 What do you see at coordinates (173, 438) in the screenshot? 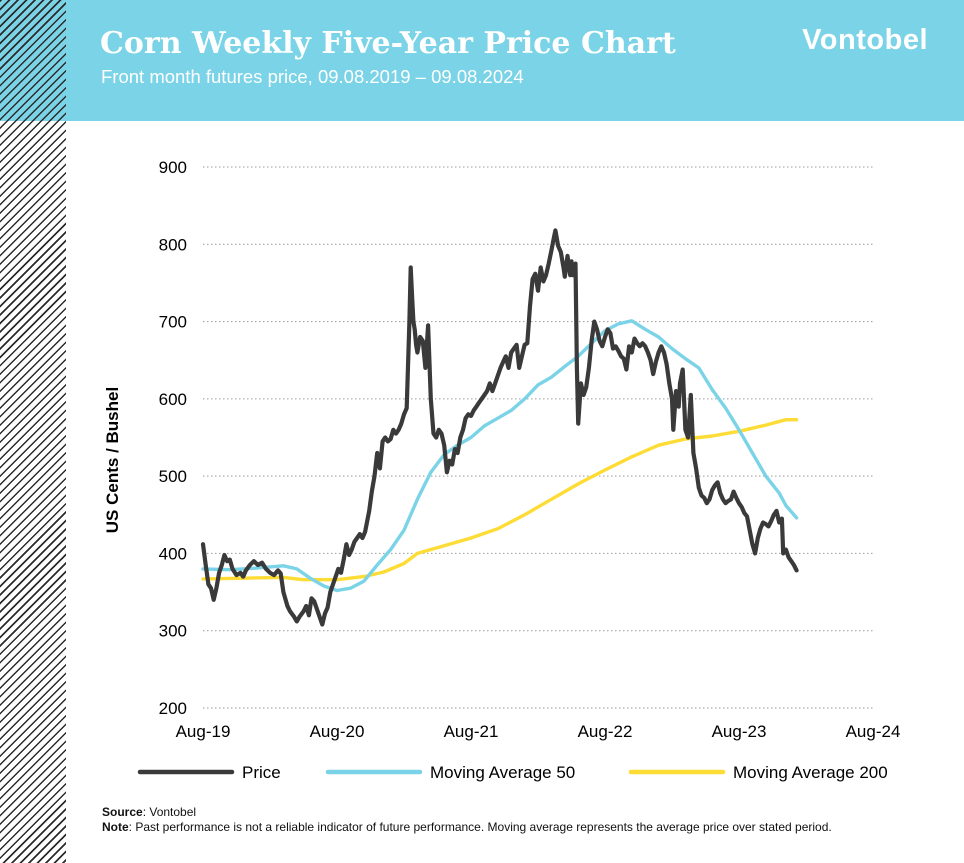
I see `y-axis-ticks: 900 800 700 600 500 400 300 200` at bounding box center [173, 438].